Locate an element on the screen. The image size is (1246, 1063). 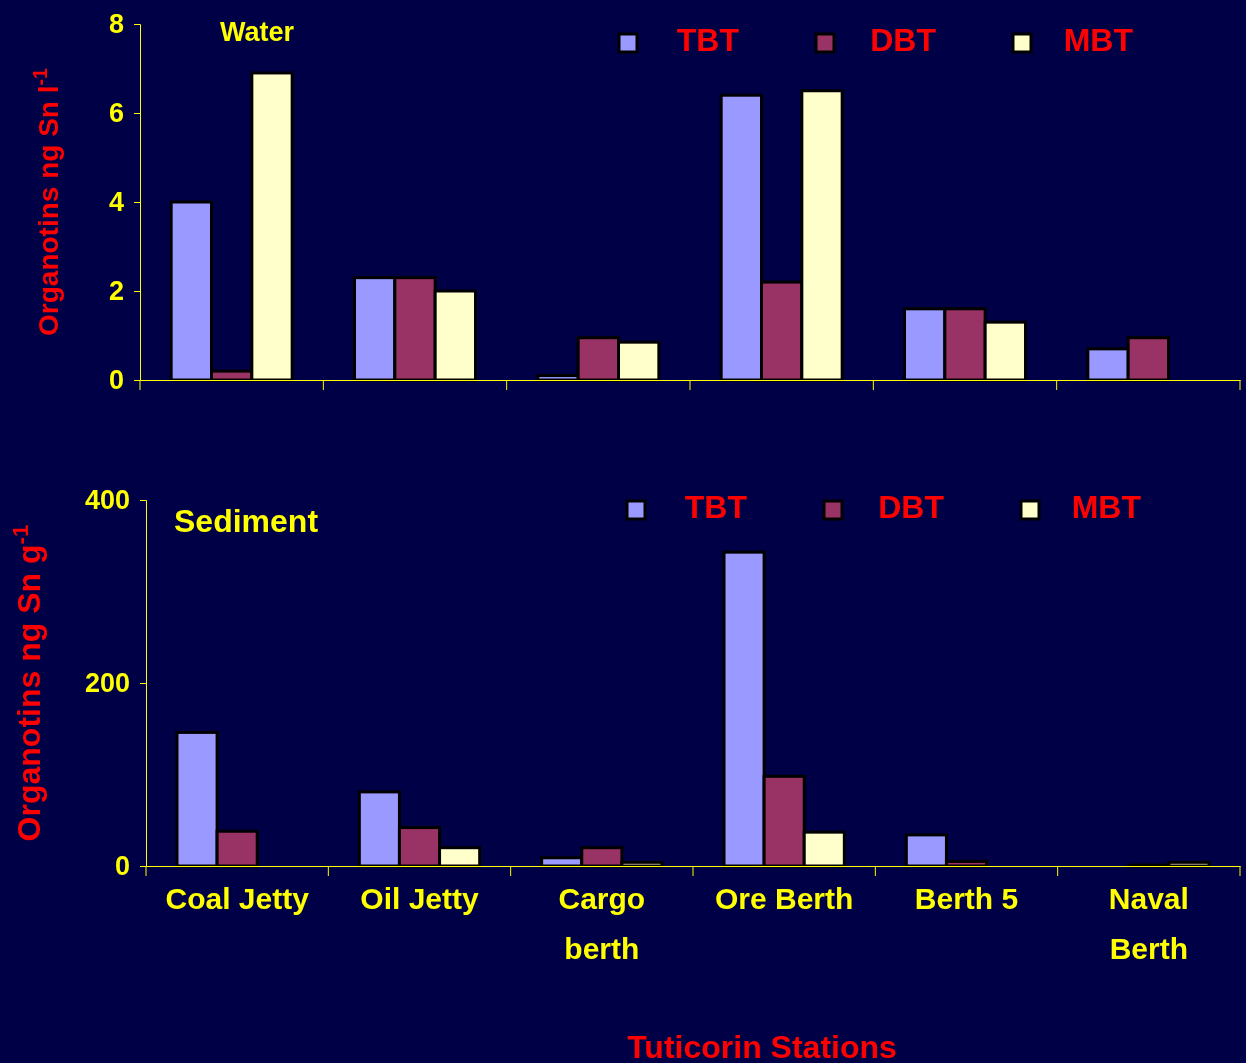
x-tick-label: Cargo berth is located at coordinates (602, 923).